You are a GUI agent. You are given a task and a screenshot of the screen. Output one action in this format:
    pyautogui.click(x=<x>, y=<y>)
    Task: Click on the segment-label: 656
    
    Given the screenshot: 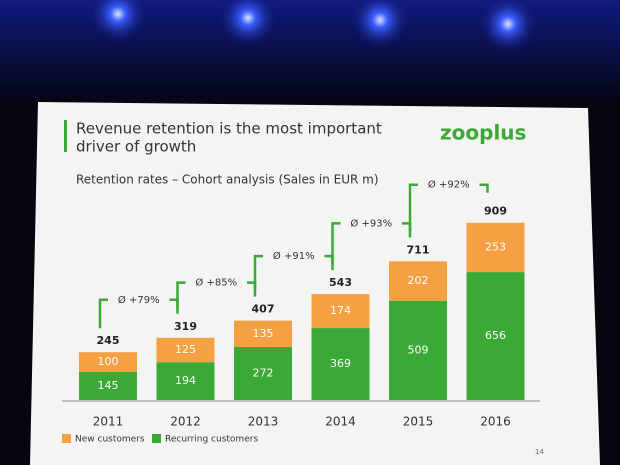 What is the action you would take?
    pyautogui.click(x=495, y=335)
    